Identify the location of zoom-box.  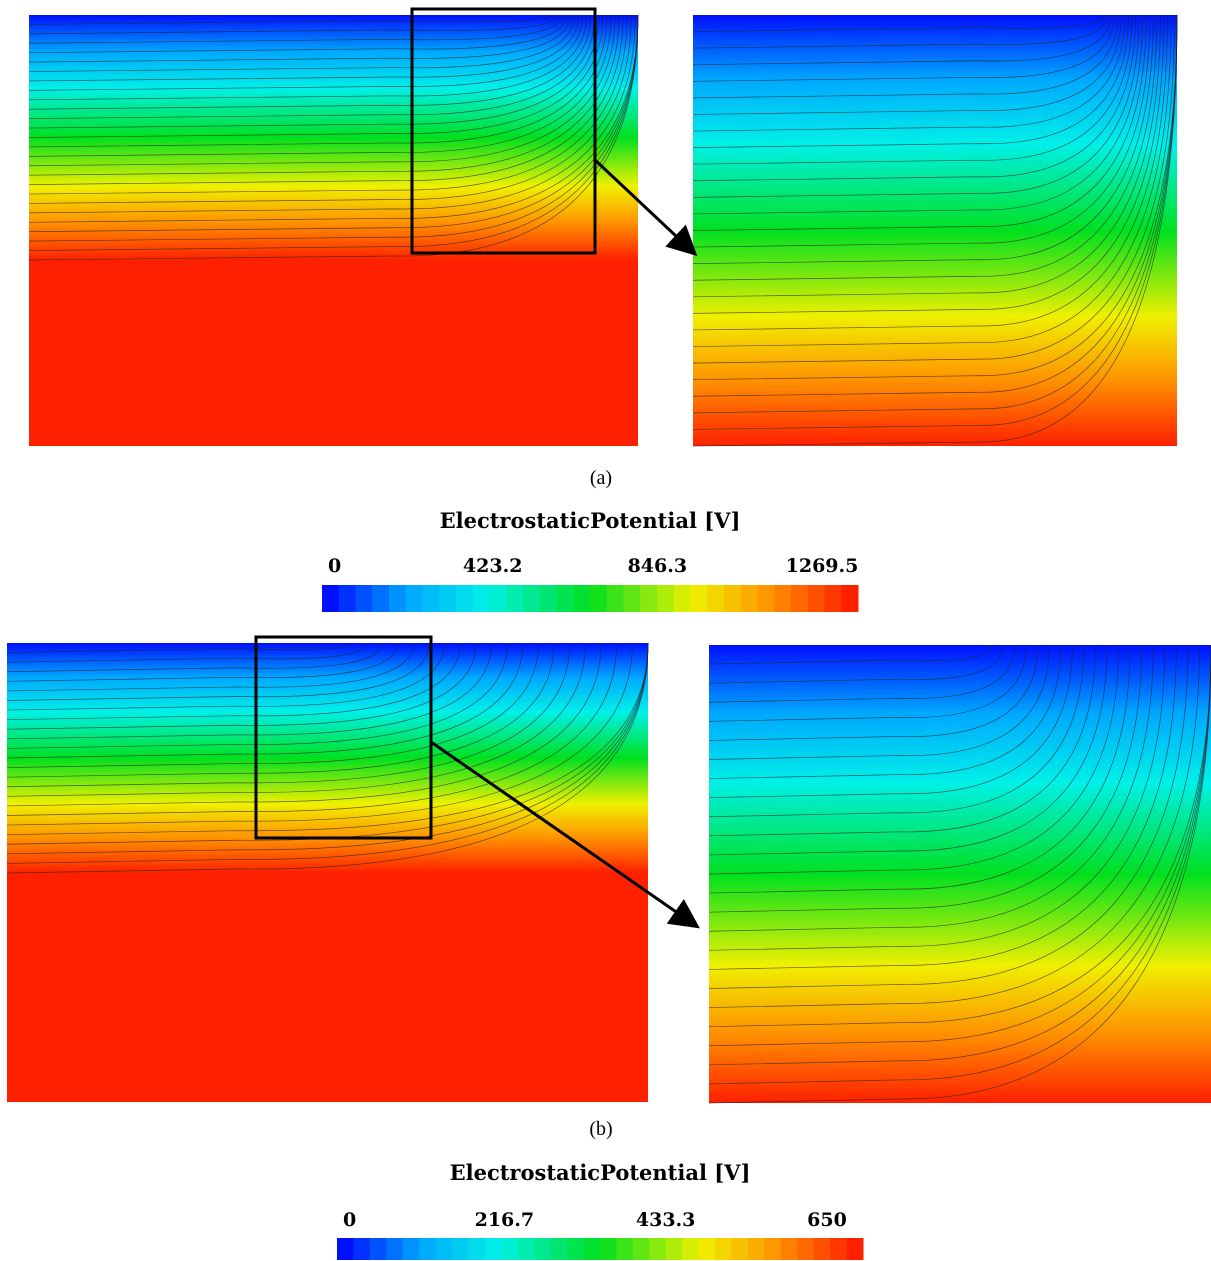
(343, 737).